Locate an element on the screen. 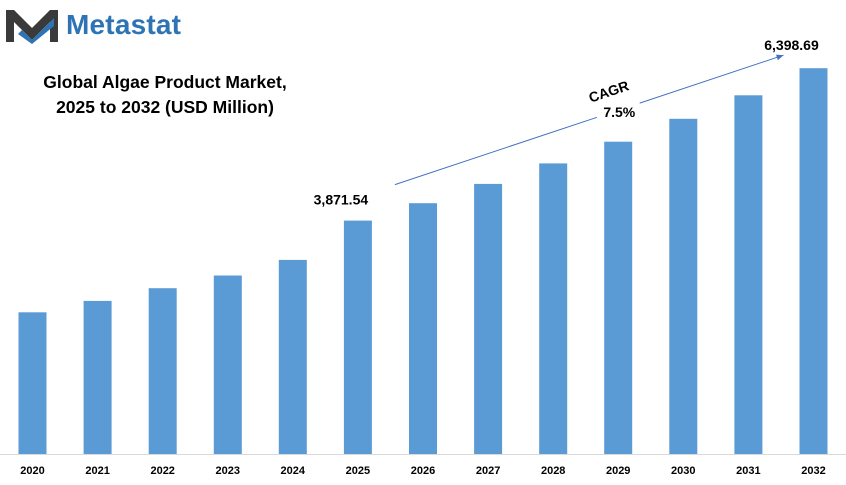 The height and width of the screenshot is (485, 846). brand-logo: Metastat is located at coordinates (92, 25).